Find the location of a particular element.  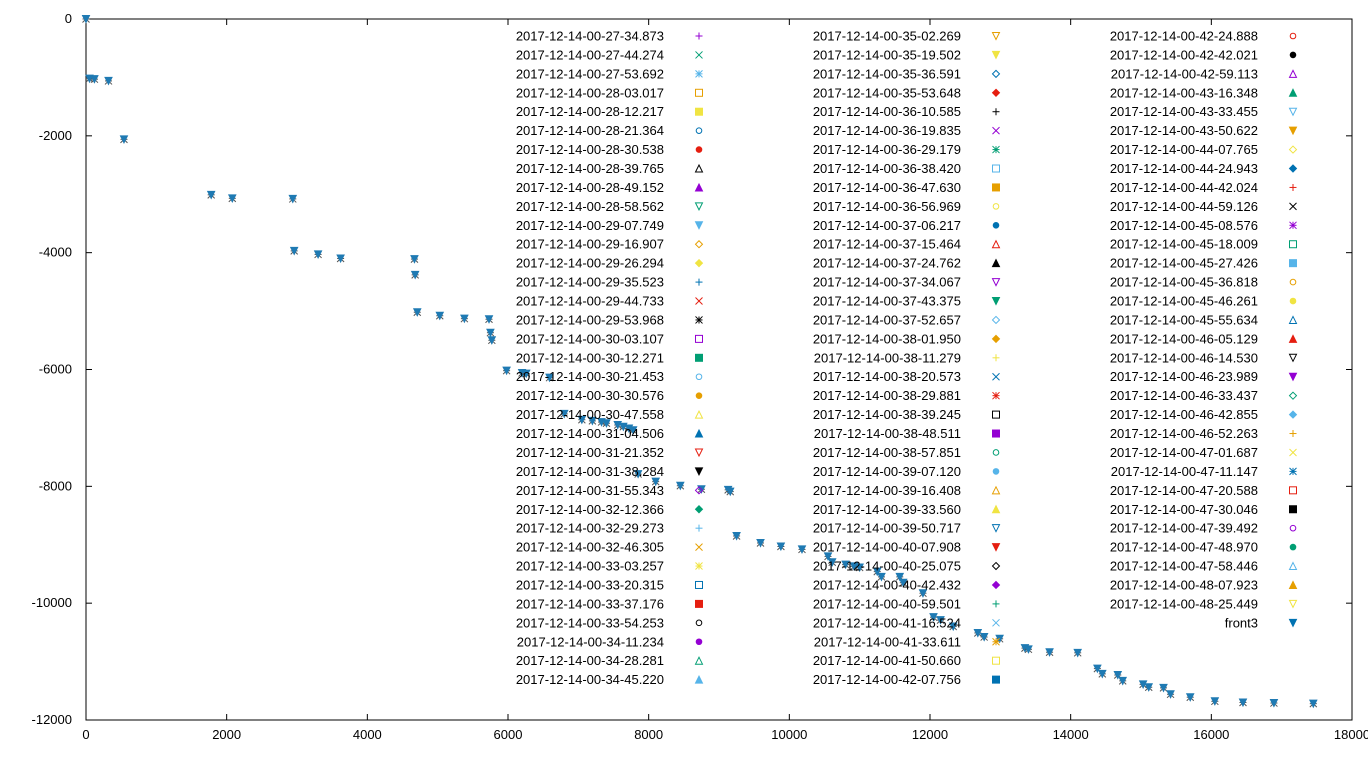

legend-label: 2017-12-14-00-29-44.733 is located at coordinates (590, 301).